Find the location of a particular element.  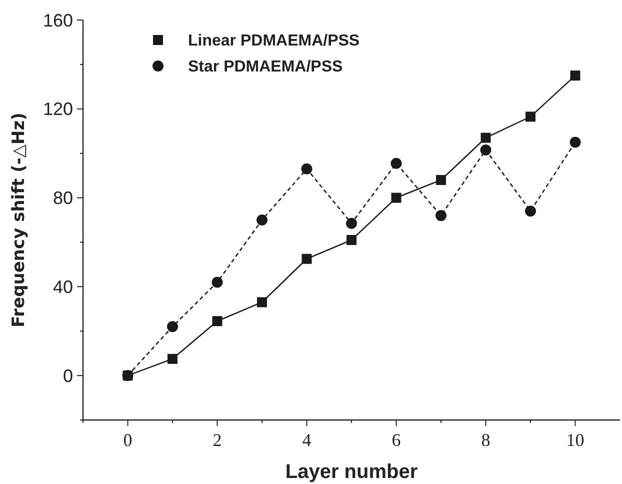

y-tick-label: 80 is located at coordinates (62, 198).